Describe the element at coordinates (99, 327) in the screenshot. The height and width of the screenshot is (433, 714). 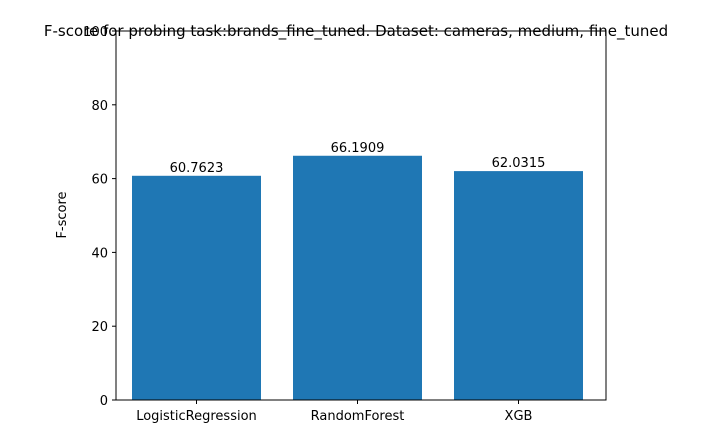
I see `y-tick-label: 20` at that location.